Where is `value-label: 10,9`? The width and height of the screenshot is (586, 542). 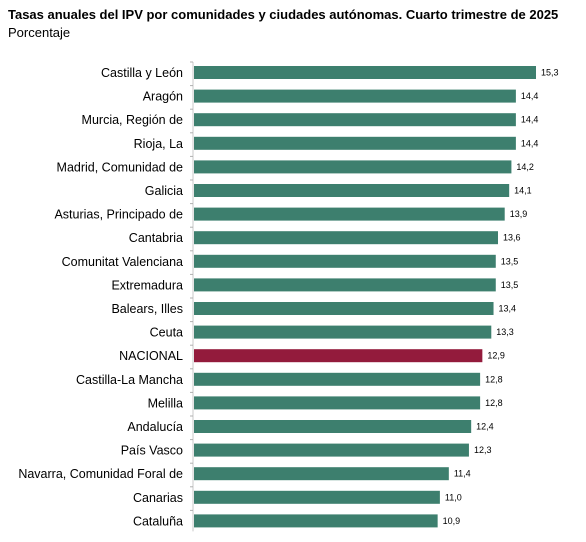
value-label: 10,9 is located at coordinates (452, 521).